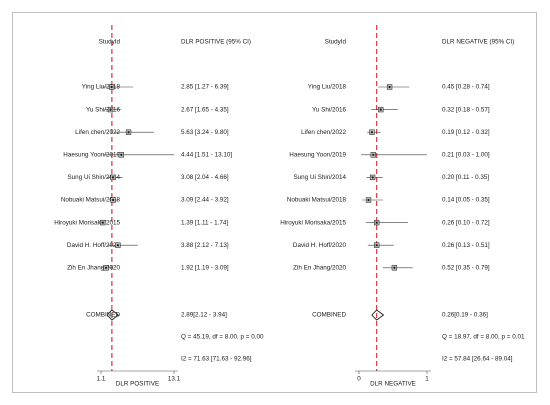 The height and width of the screenshot is (405, 550). Describe the element at coordinates (465, 315) in the screenshot. I see `combined-ci-text: 0.26[0.19 - 0.36]` at that location.